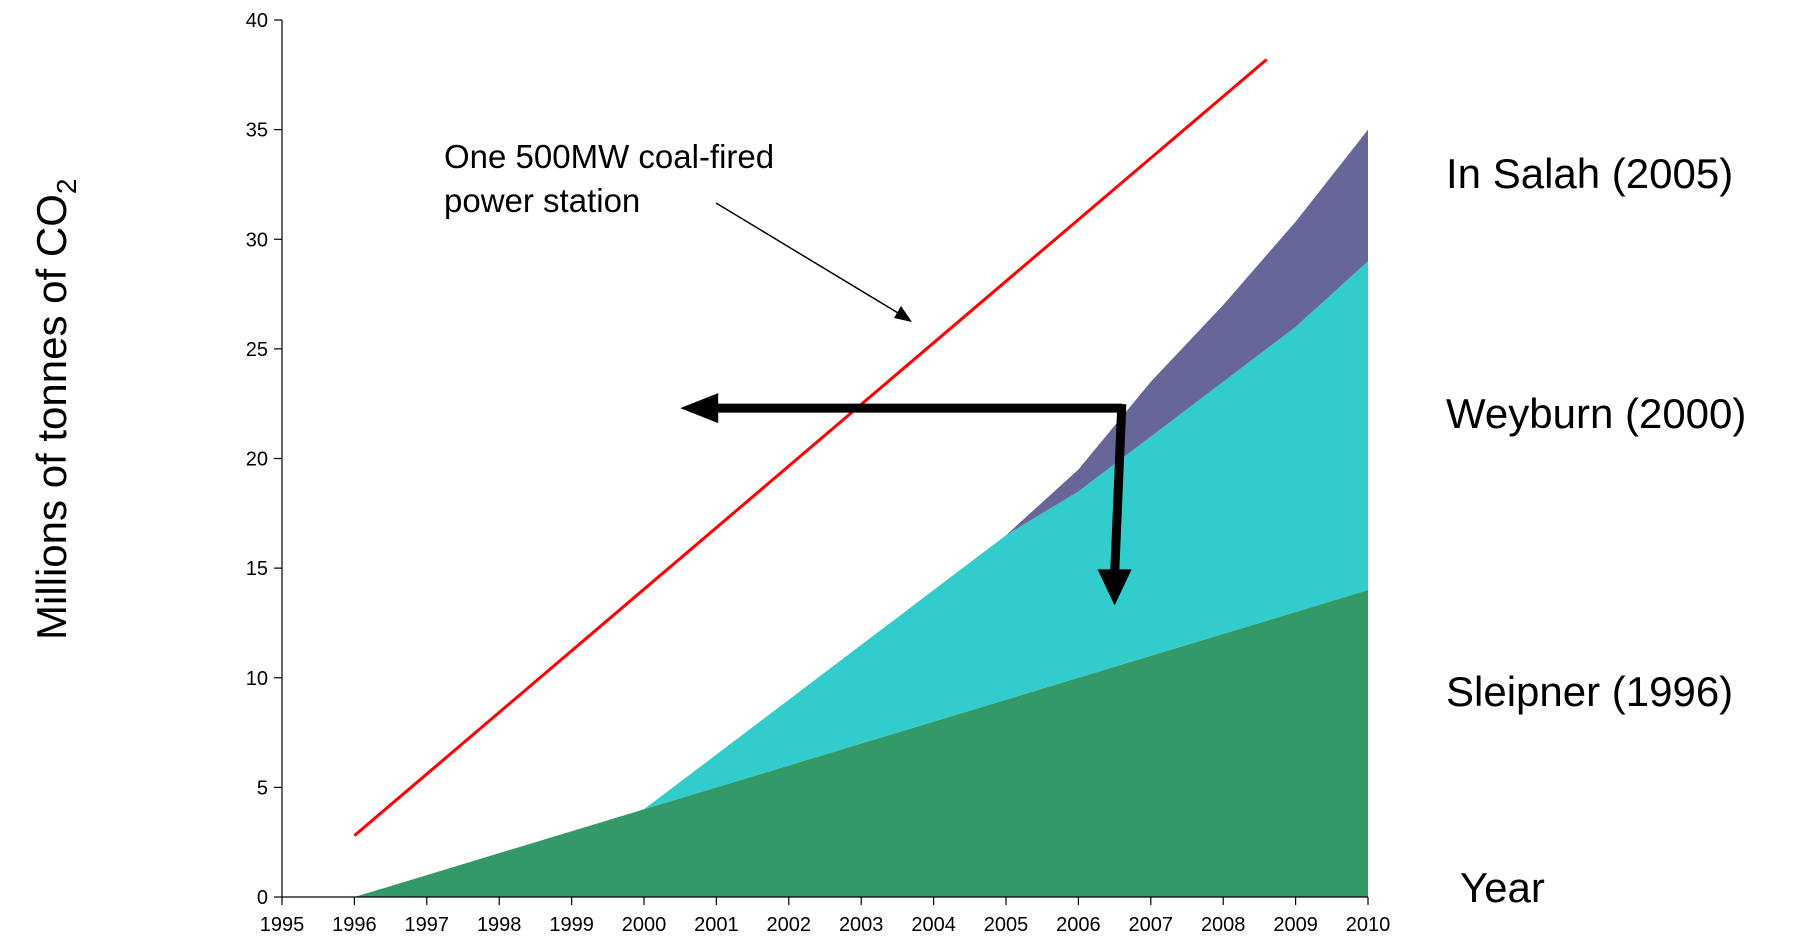 The image size is (1804, 939). What do you see at coordinates (282, 925) in the screenshot?
I see `x-tick-label: 1995` at bounding box center [282, 925].